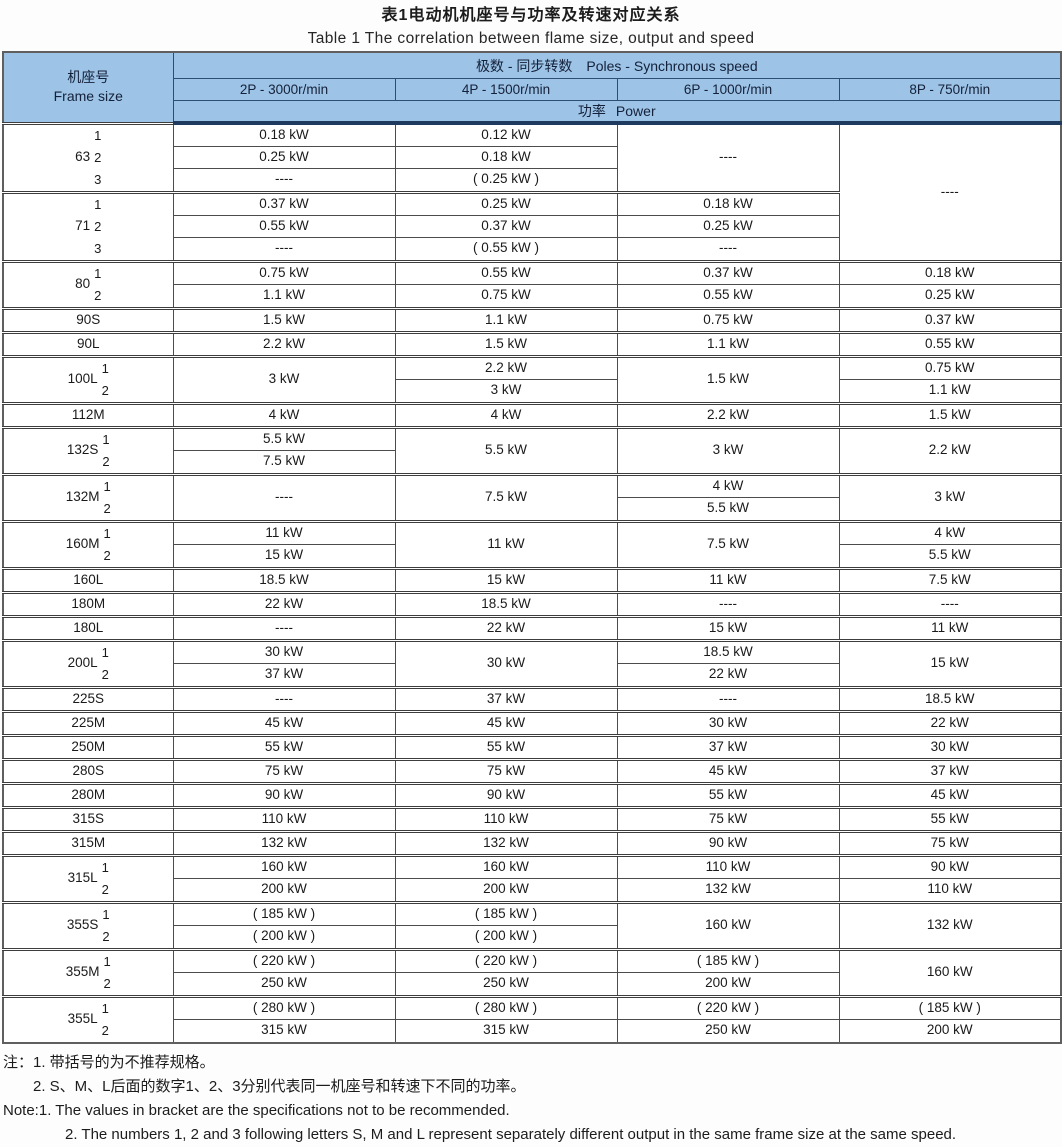  What do you see at coordinates (88, 319) in the screenshot?
I see `frame-size-cell: 90S` at bounding box center [88, 319].